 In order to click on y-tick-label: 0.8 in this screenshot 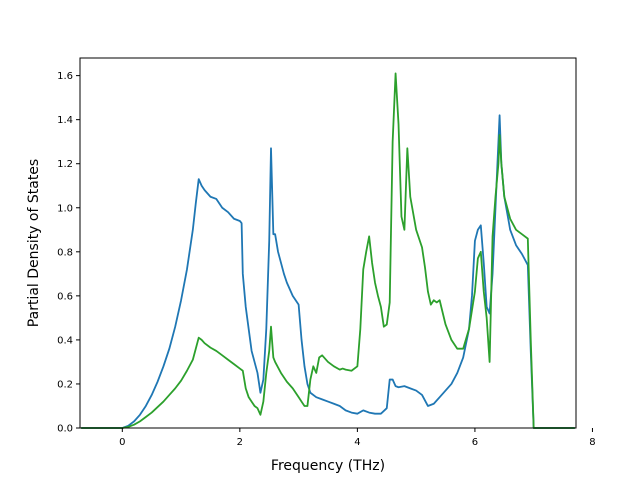, I will do `click(65, 252)`.